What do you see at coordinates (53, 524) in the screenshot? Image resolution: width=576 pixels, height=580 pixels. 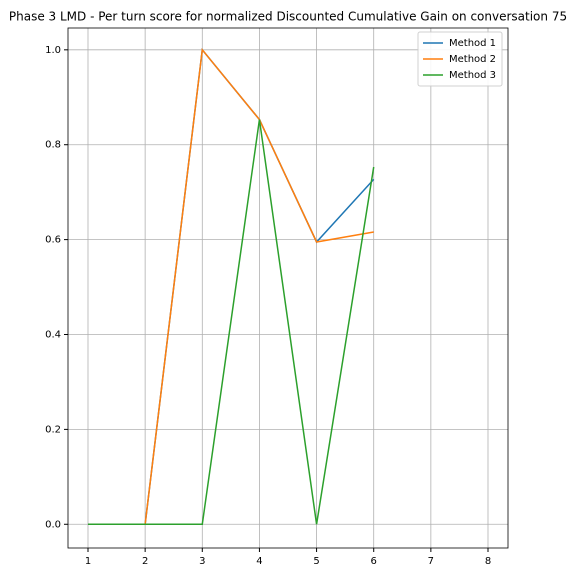 I see `y-tick-label: 0.0` at bounding box center [53, 524].